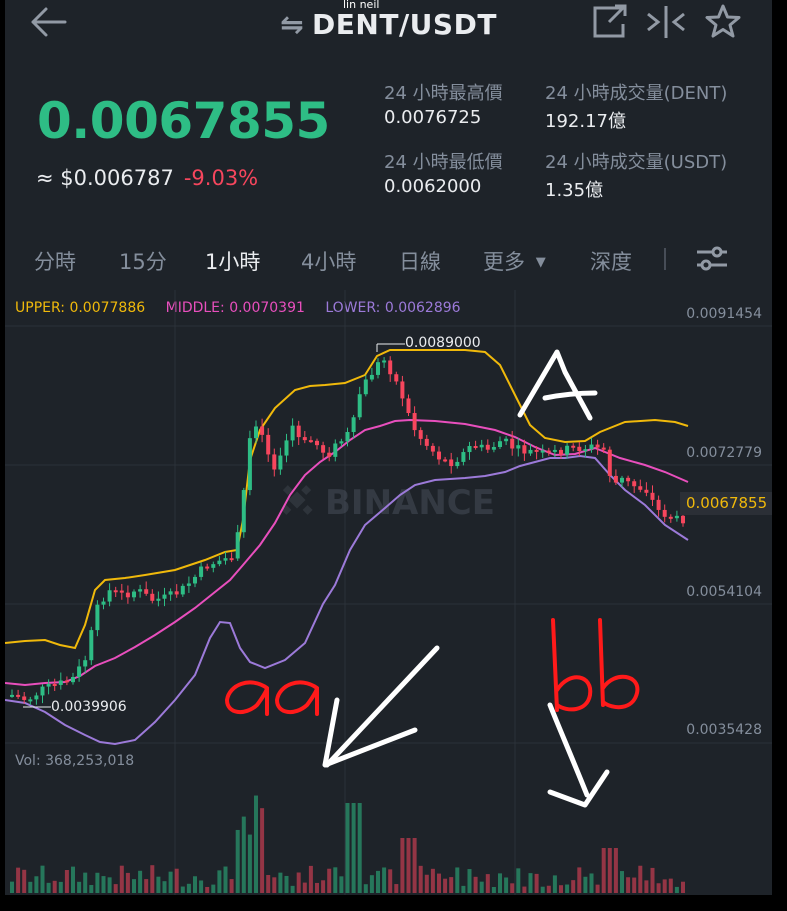 This screenshot has height=911, width=787. I want to click on tab-depth: 深度, so click(611, 262).